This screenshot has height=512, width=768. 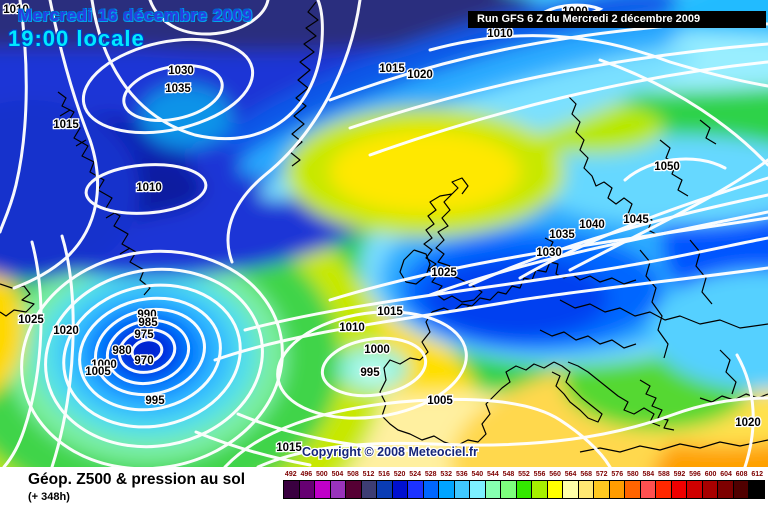 What do you see at coordinates (636, 220) in the screenshot?
I see `pressure-label: 1045` at bounding box center [636, 220].